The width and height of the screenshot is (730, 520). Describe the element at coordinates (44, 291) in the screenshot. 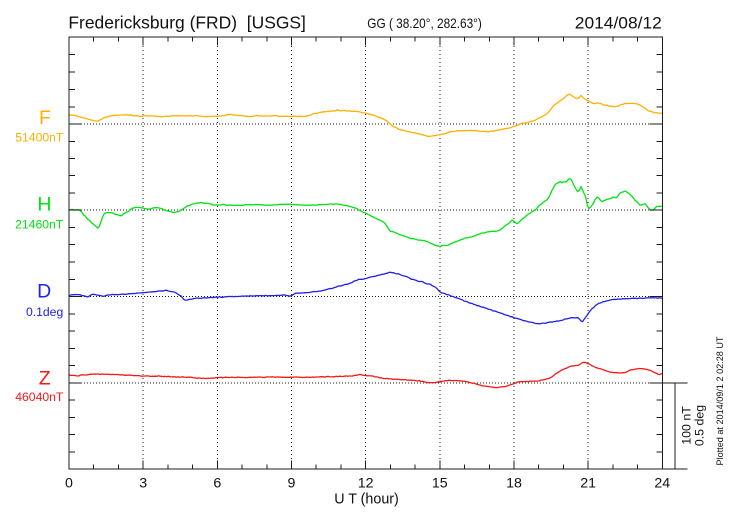

I see `svg-text: D` at that location.